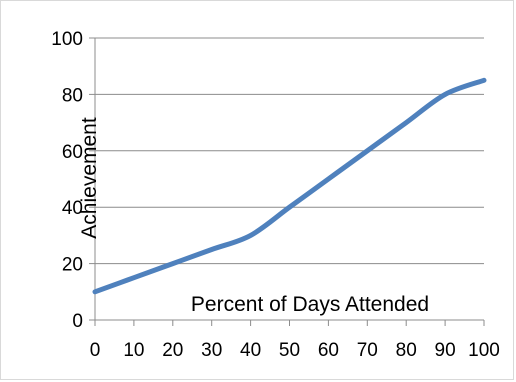  What do you see at coordinates (445, 350) in the screenshot?
I see `x-tick-label-90: 90` at bounding box center [445, 350].